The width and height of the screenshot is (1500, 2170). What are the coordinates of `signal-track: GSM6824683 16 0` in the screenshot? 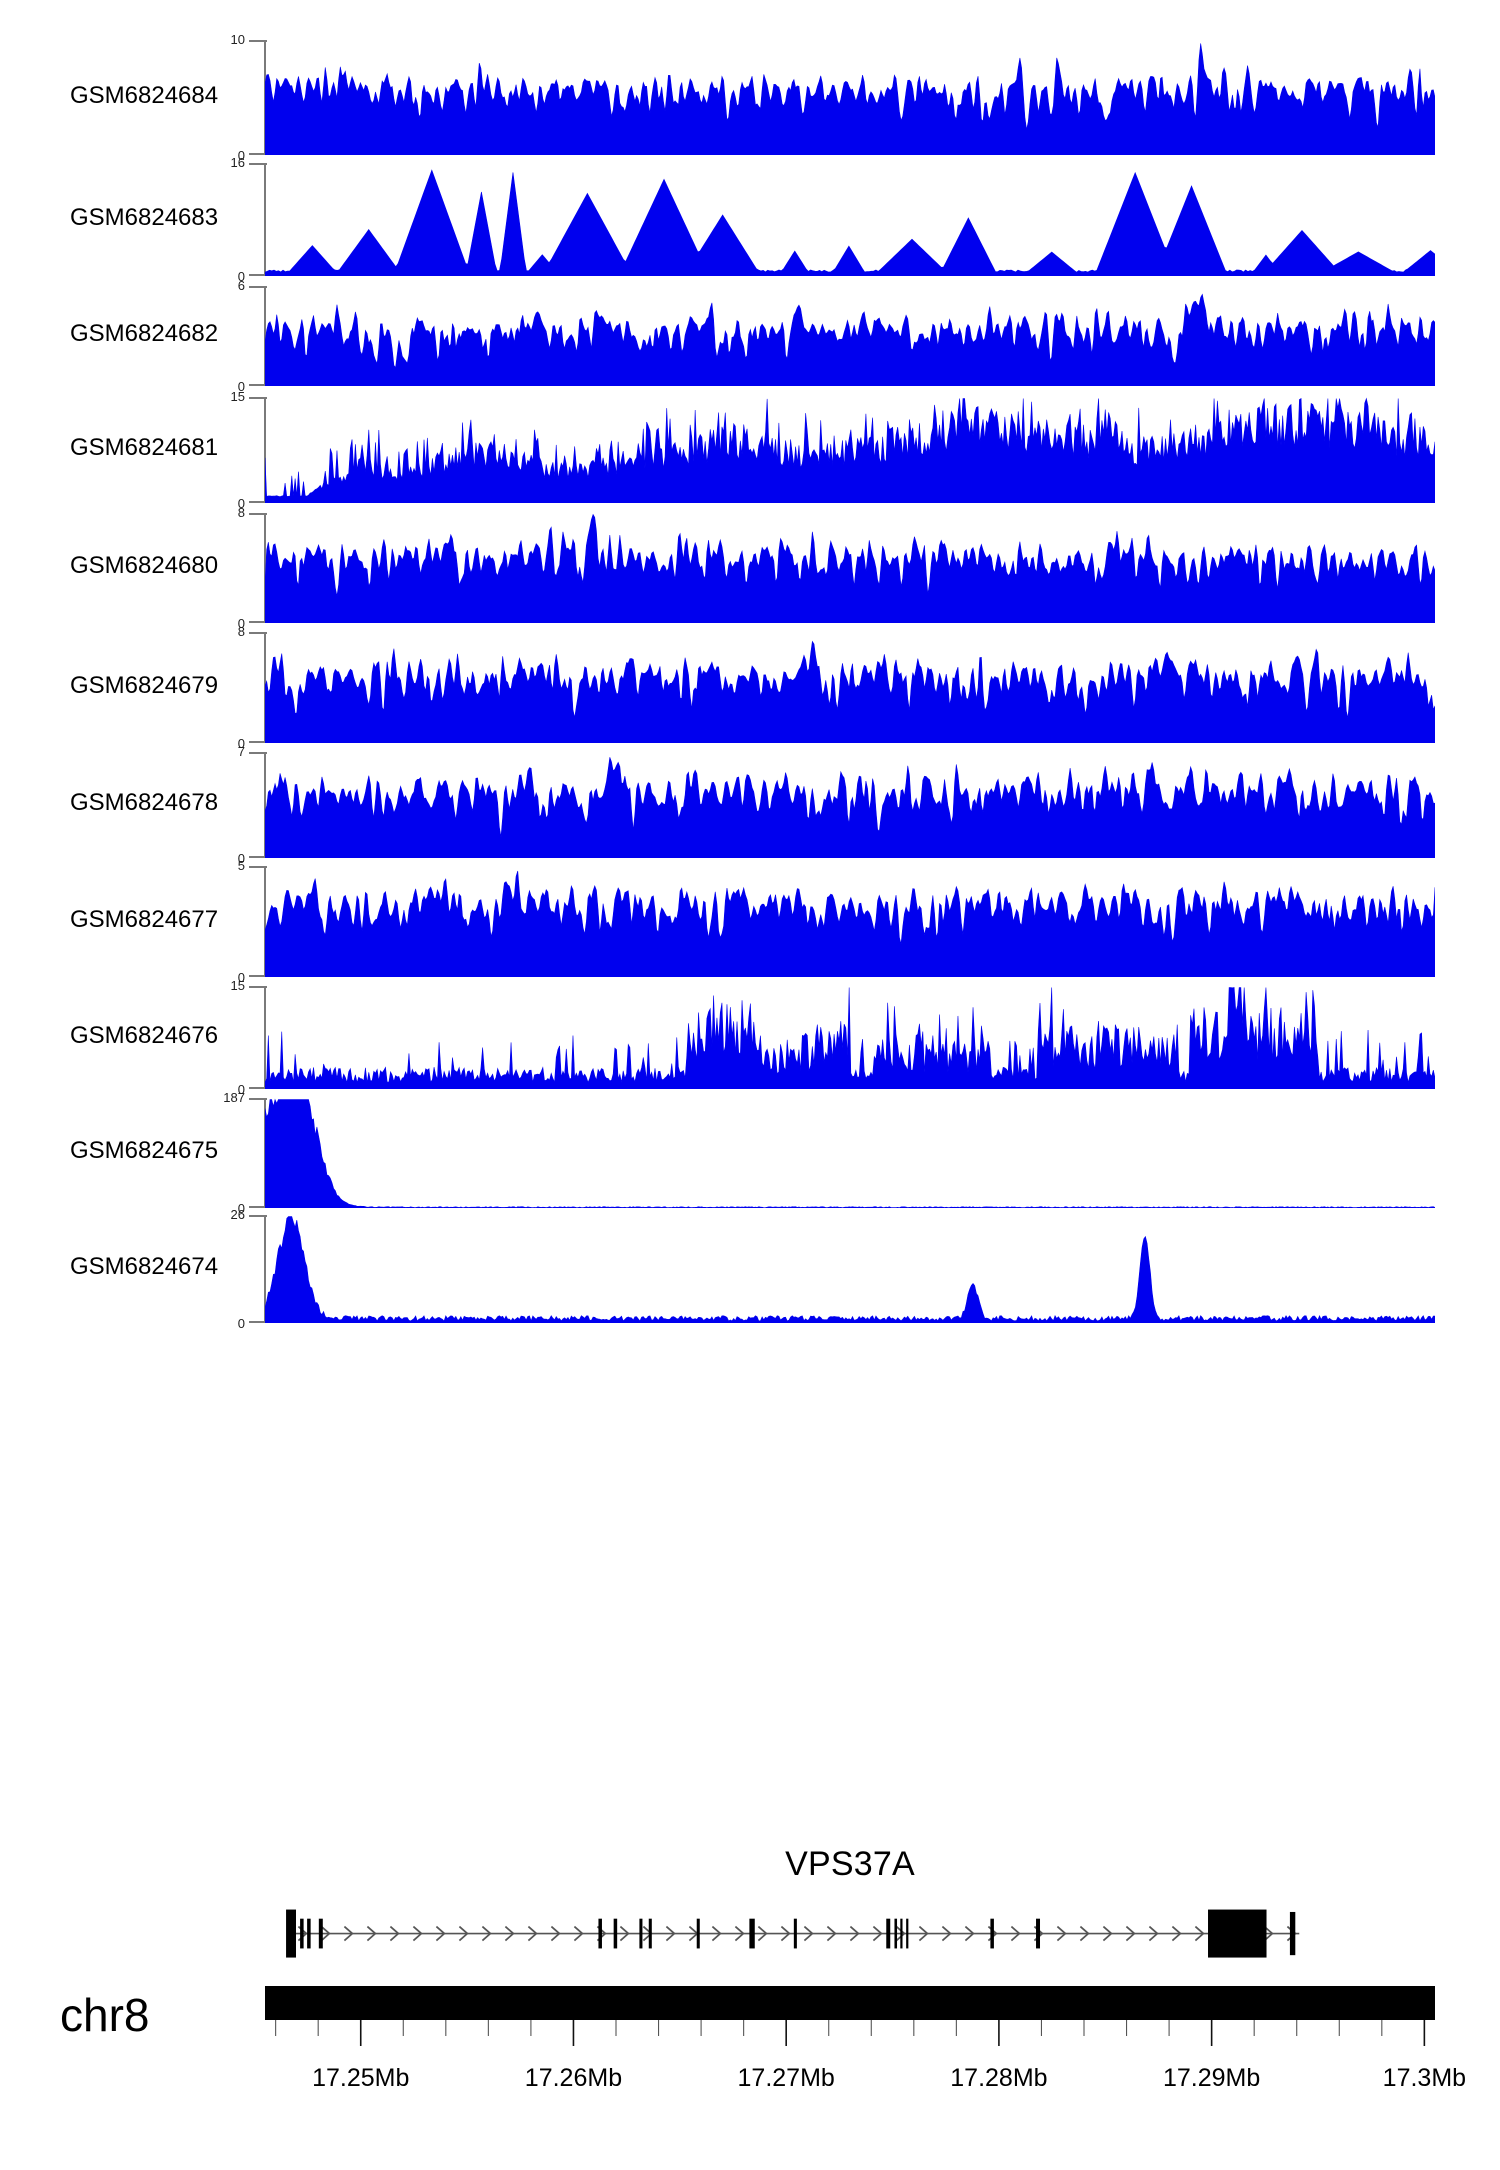 It's located at (750, 219).